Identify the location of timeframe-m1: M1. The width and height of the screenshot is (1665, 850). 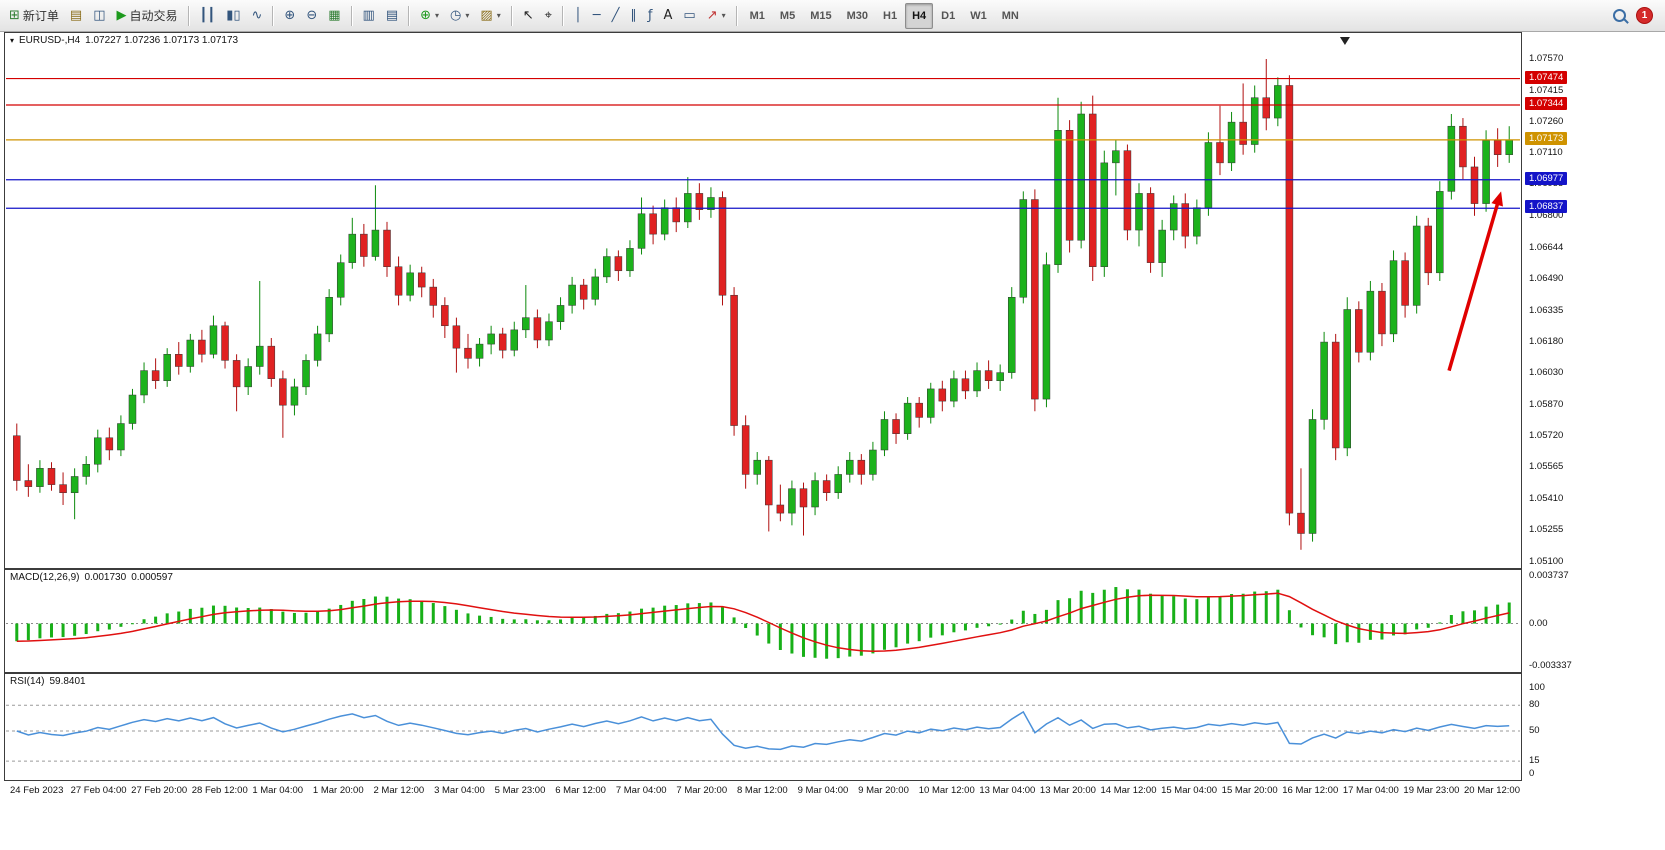
(757, 16).